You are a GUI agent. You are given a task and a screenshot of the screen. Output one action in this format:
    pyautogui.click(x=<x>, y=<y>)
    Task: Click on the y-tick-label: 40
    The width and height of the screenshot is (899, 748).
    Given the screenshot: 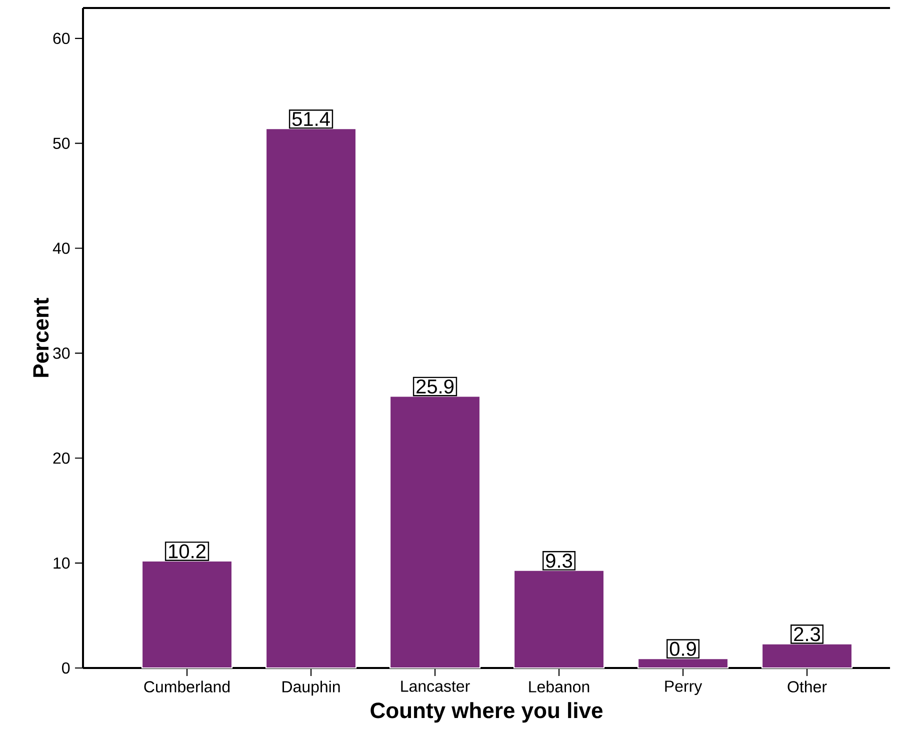 What is the action you would take?
    pyautogui.click(x=61, y=248)
    